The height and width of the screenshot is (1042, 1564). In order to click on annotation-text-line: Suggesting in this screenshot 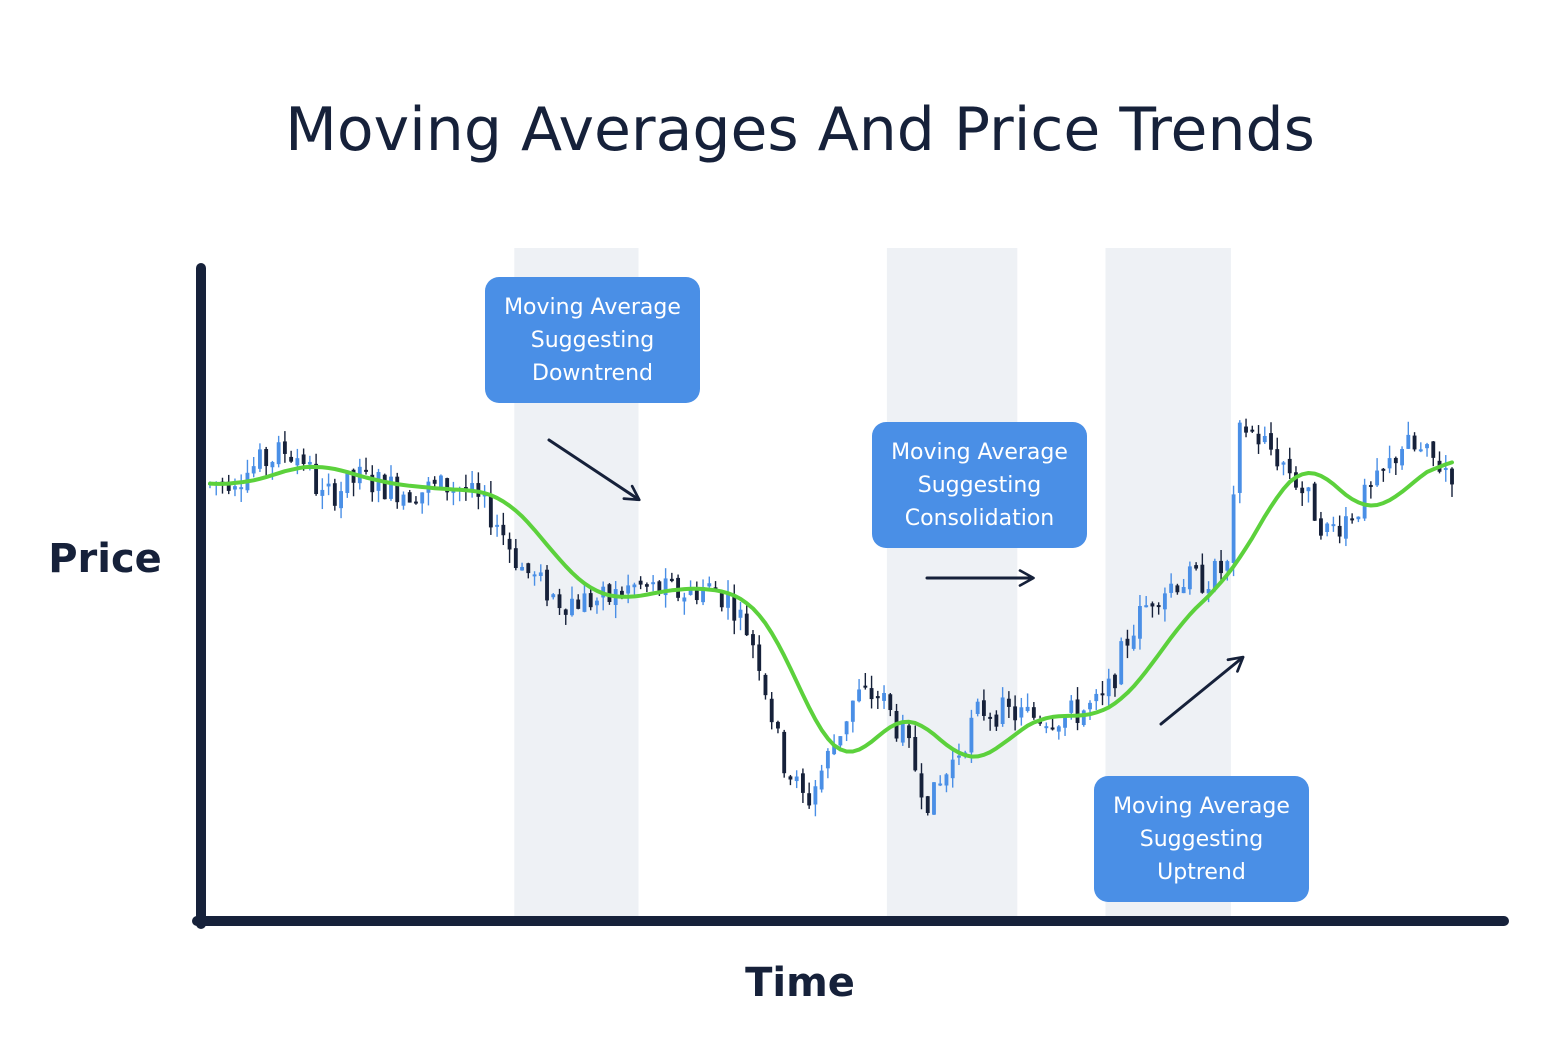, I will do `click(979, 485)`.